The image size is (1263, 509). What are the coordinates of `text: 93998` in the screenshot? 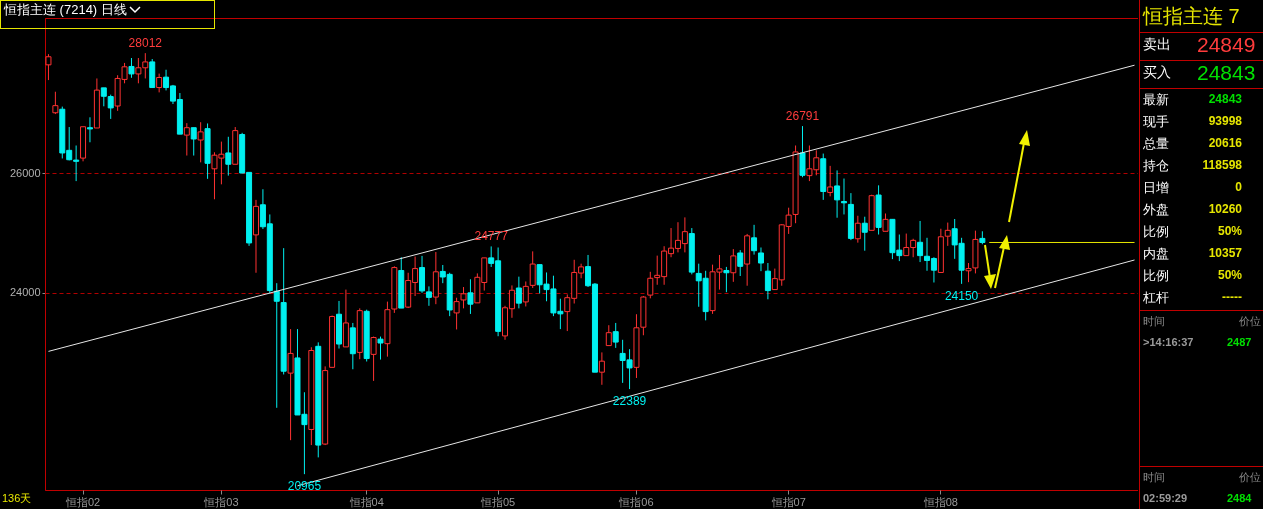 It's located at (1225, 121).